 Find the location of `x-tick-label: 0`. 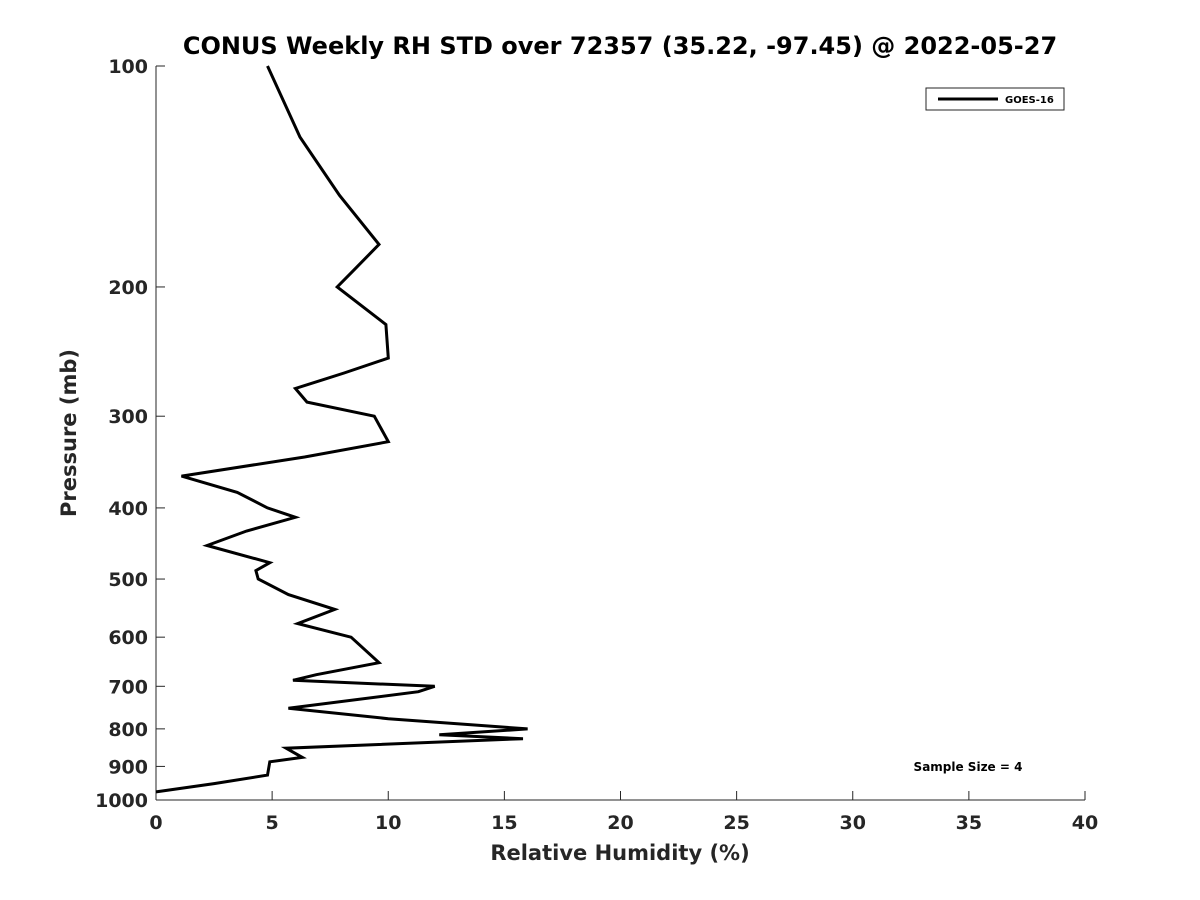

x-tick-label: 0 is located at coordinates (155, 823).